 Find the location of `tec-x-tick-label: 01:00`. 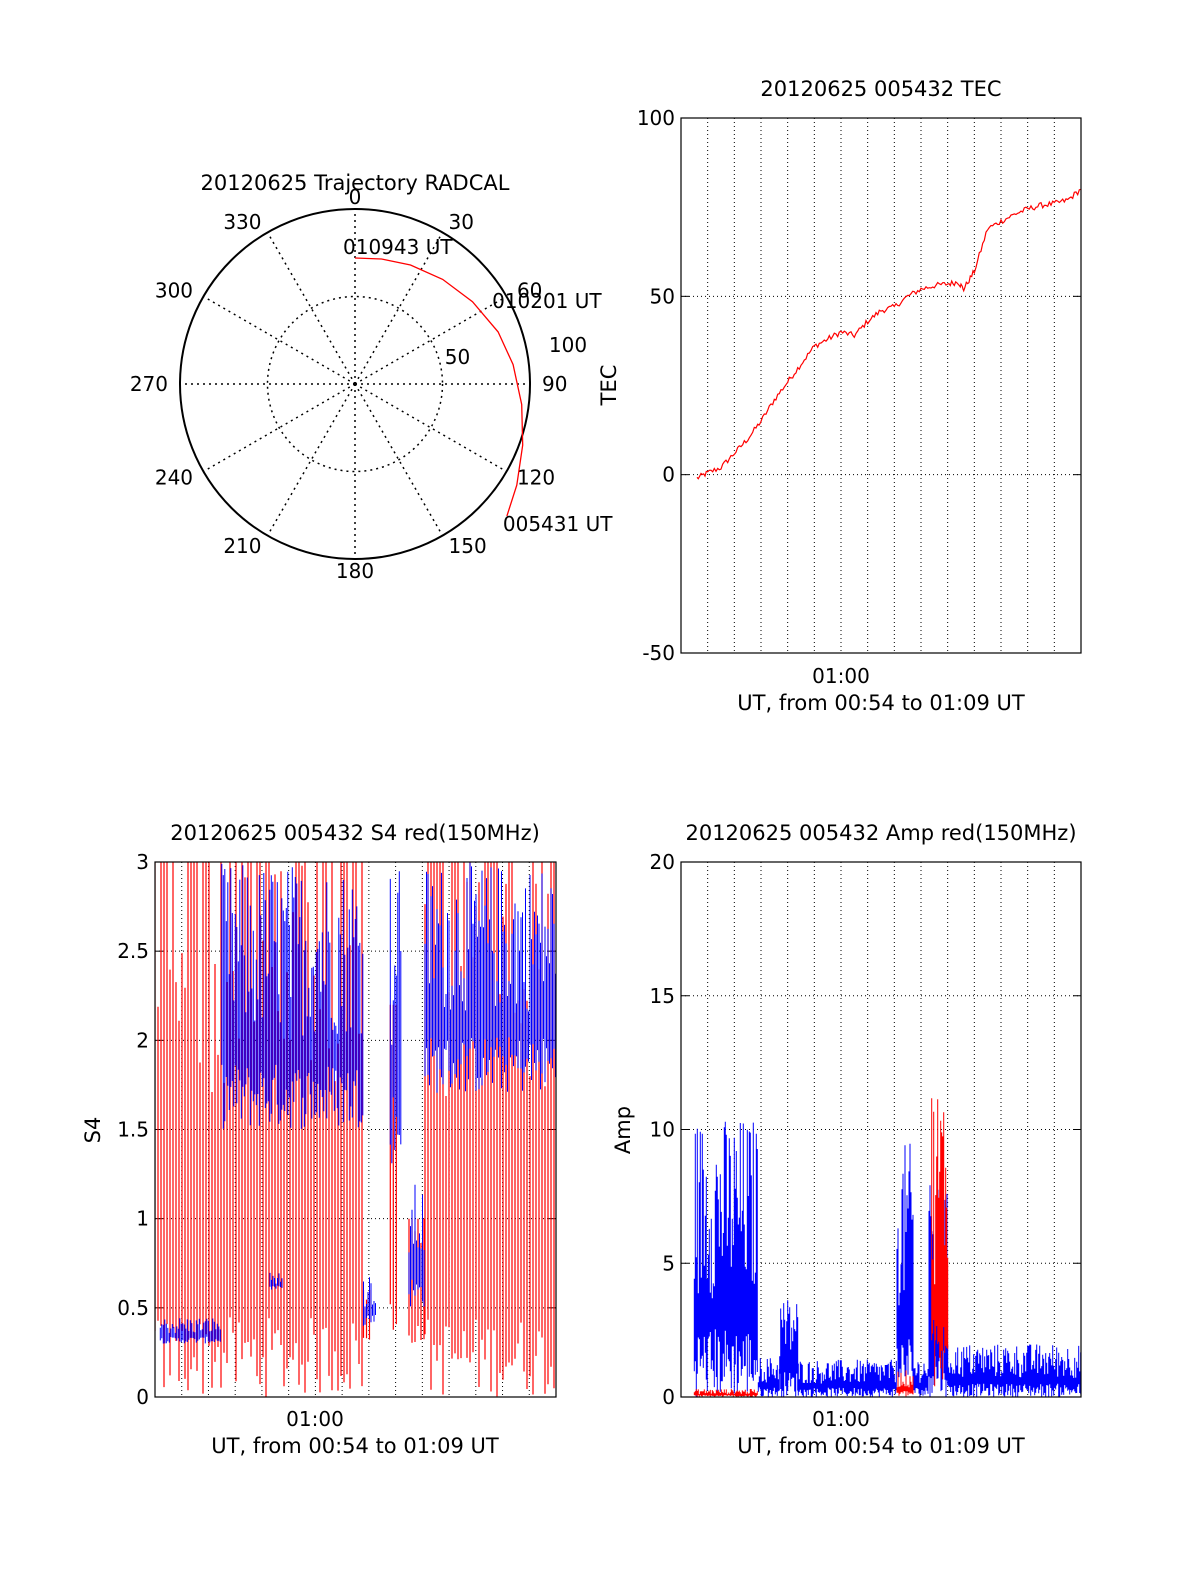

tec-x-tick-label: 01:00 is located at coordinates (841, 676).